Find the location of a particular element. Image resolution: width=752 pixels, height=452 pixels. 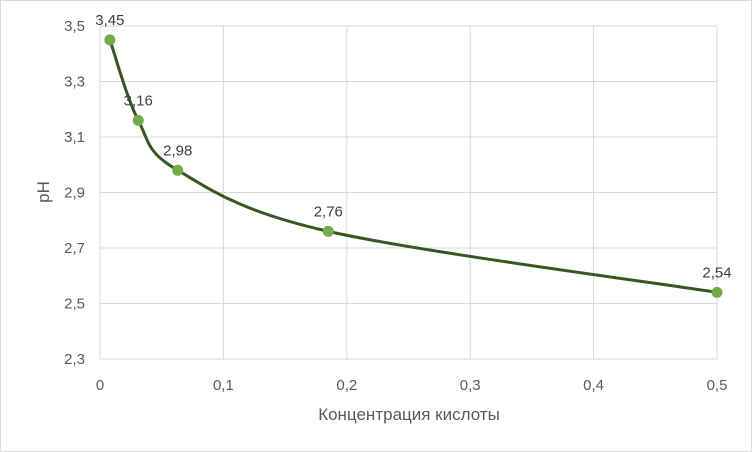

x-tick-label: 0 is located at coordinates (100, 385).